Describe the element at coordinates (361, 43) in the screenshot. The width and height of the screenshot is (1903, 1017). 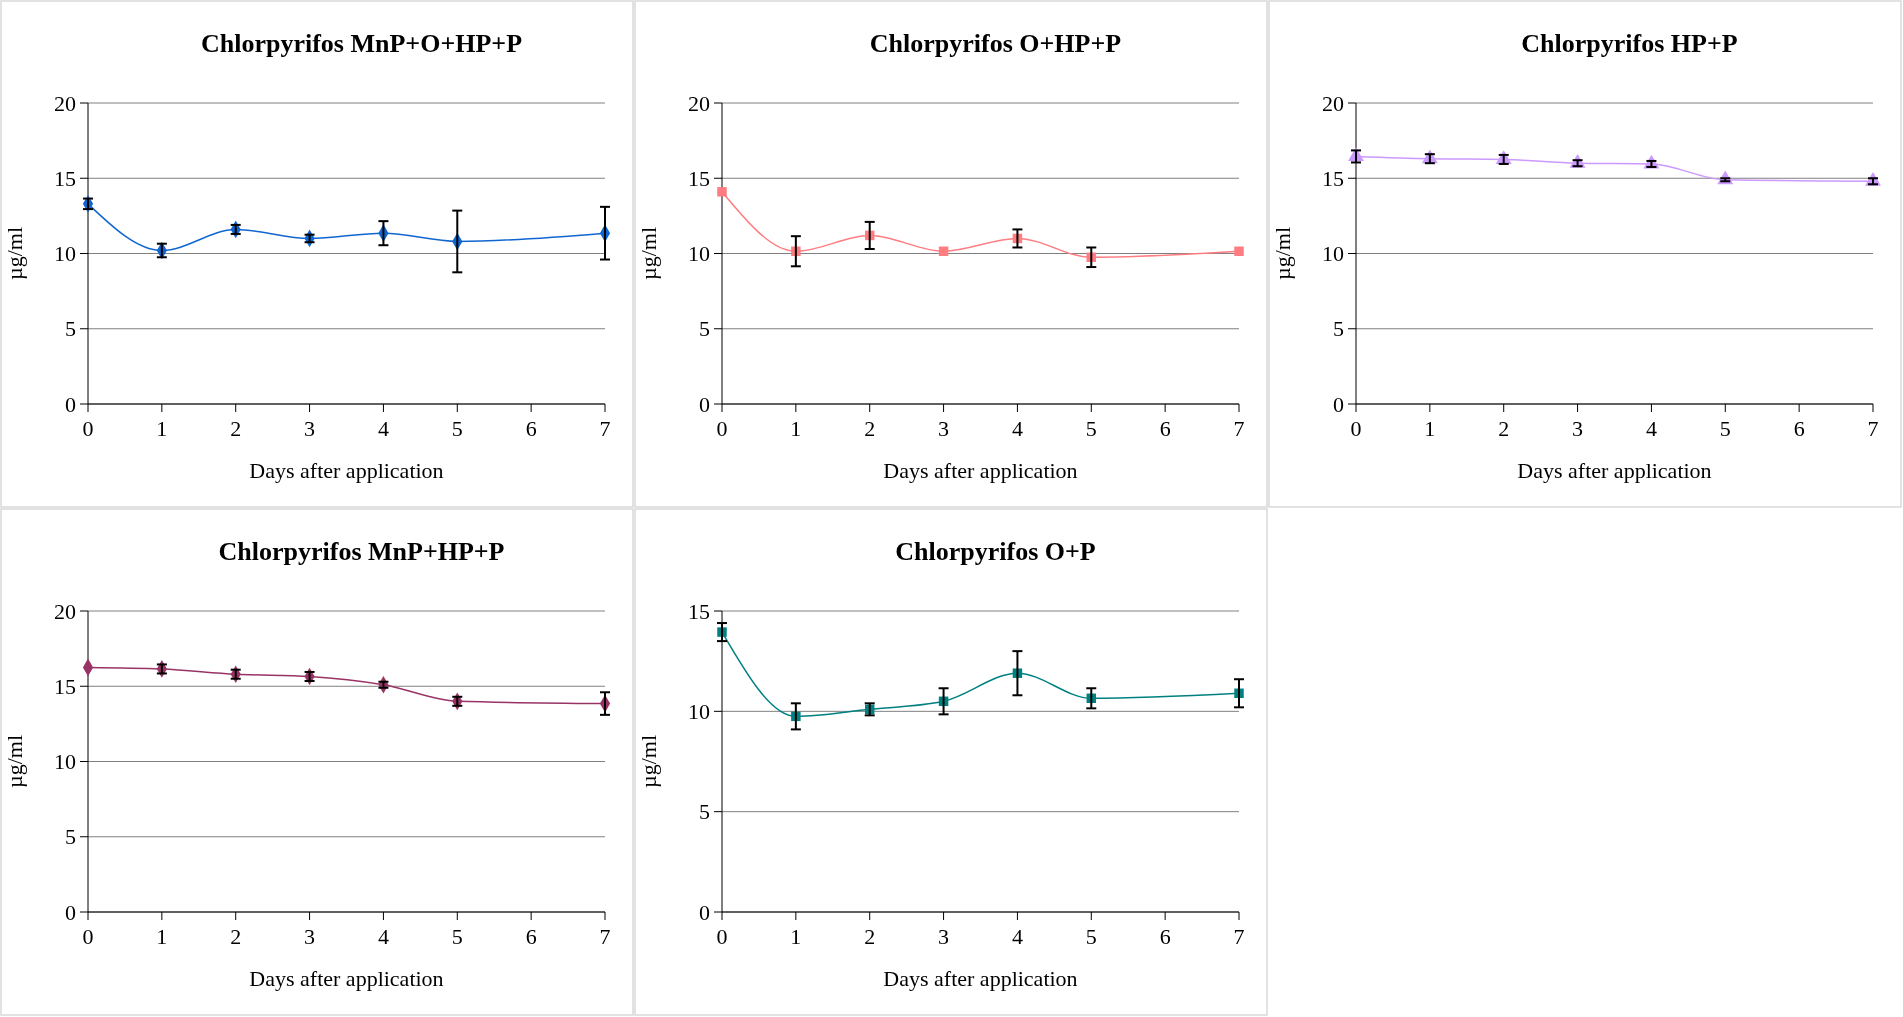
I see `chart-title: Chlorpyrifos MnP+O+HP+P` at that location.